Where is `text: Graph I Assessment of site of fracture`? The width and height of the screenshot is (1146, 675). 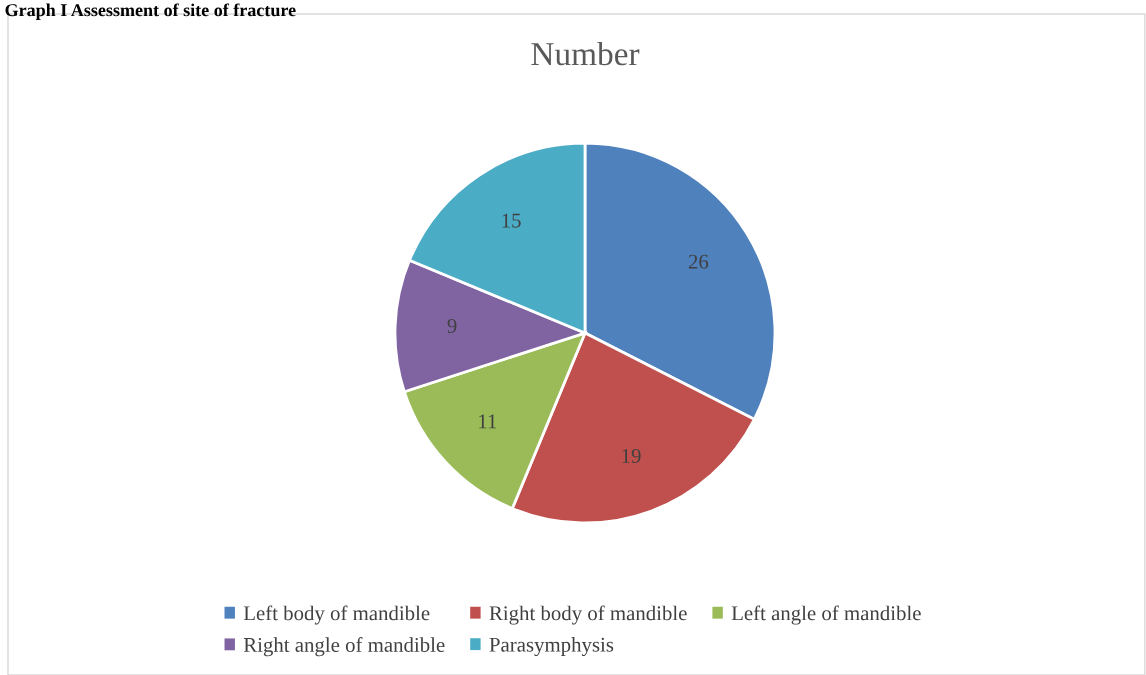 text: Graph I Assessment of site of fracture is located at coordinates (150, 11).